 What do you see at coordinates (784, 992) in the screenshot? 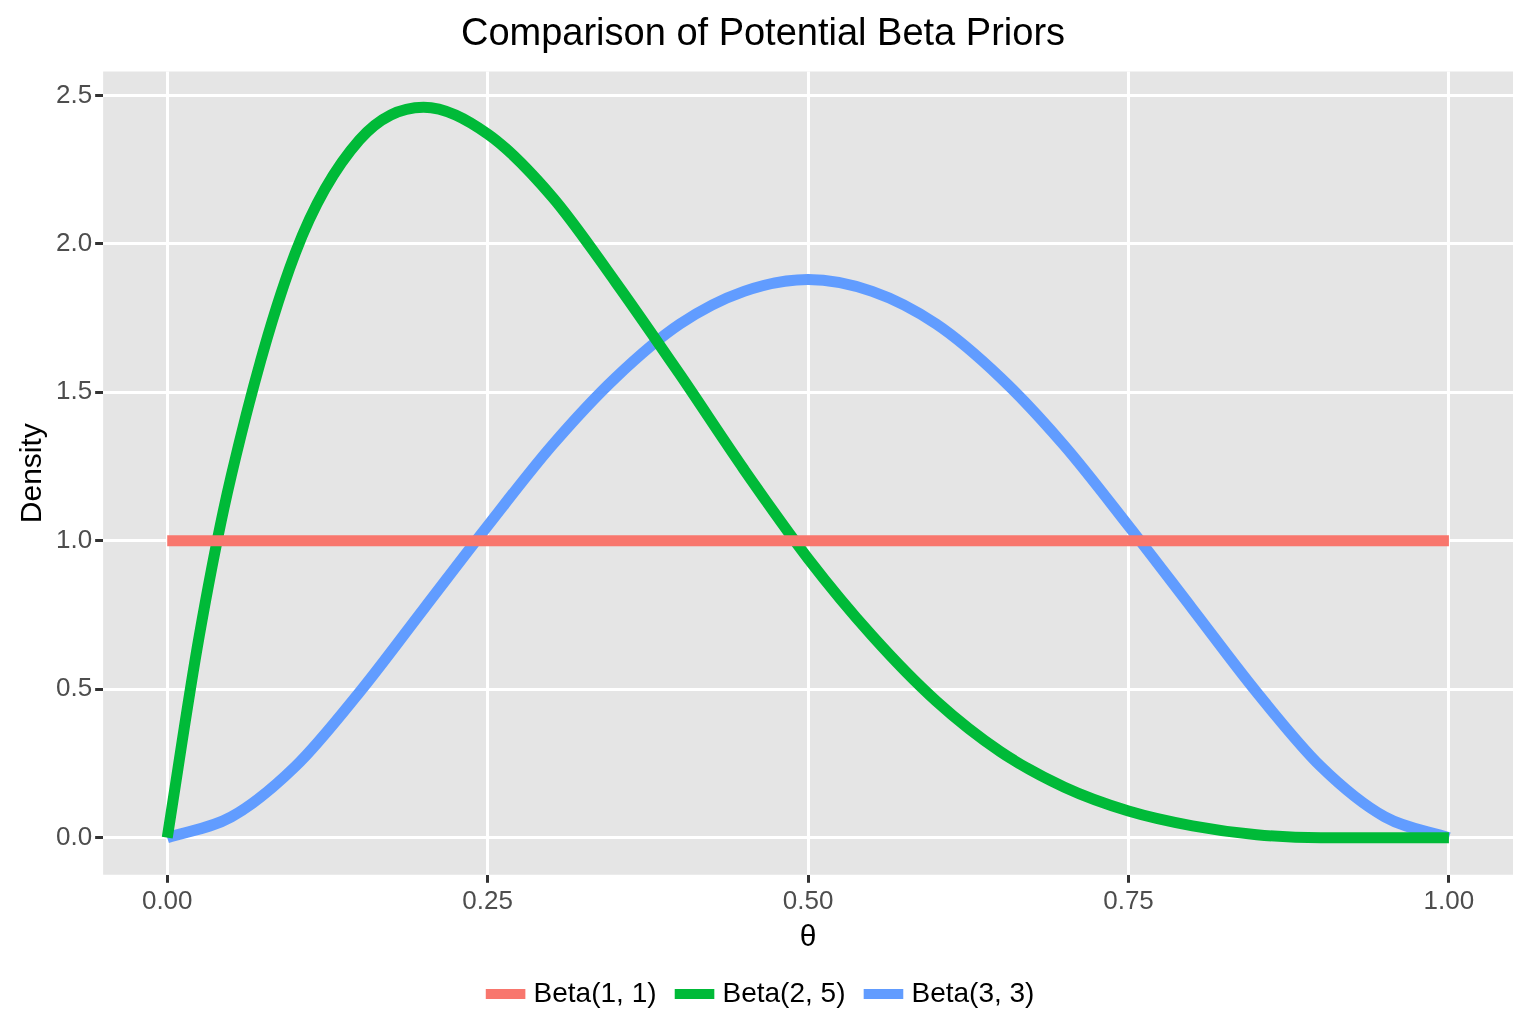
I see `legend-label: Beta(2, 5)` at bounding box center [784, 992].